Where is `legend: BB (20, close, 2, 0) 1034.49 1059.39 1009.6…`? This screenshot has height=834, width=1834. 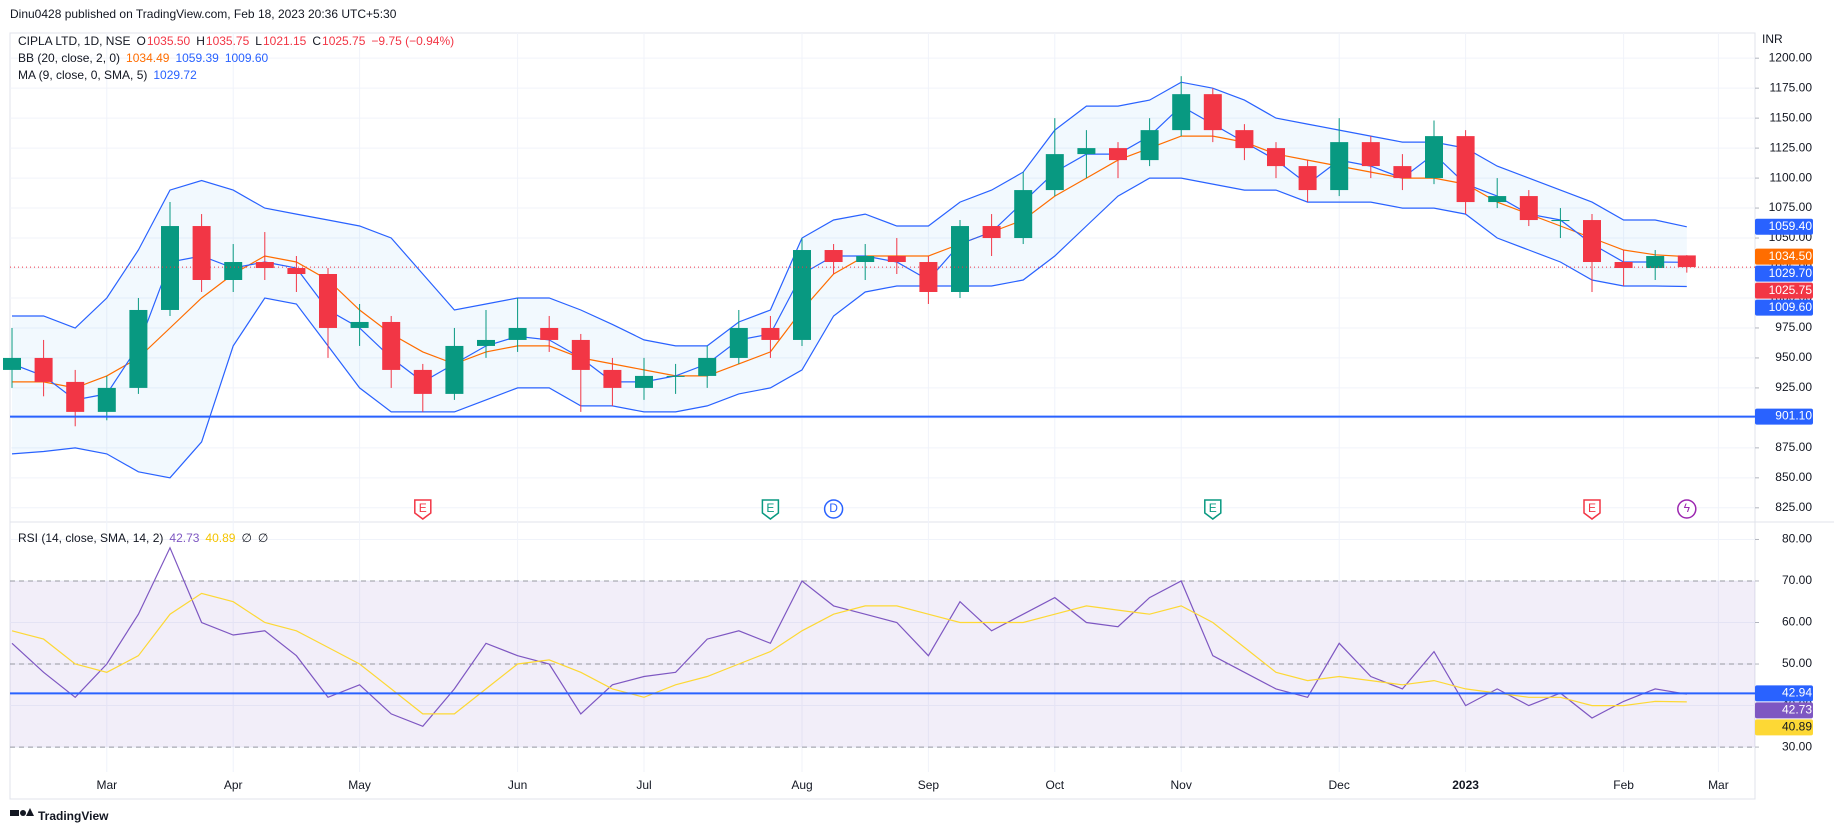
legend: BB (20, close, 2, 0) 1034.49 1059.39 1009.6… is located at coordinates (143, 58).